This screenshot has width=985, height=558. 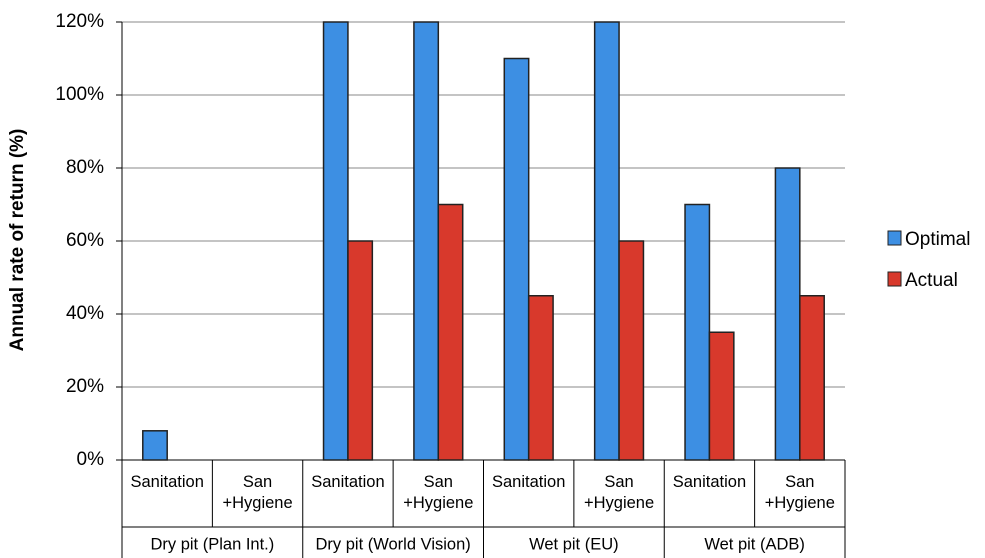 What do you see at coordinates (79, 21) in the screenshot?
I see `y-tick-label: 120%` at bounding box center [79, 21].